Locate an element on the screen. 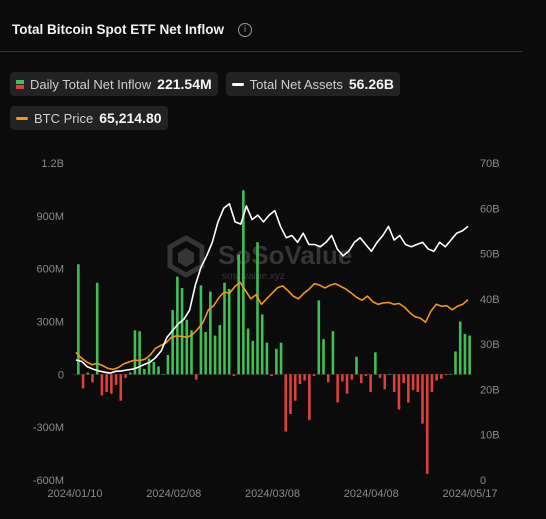 The height and width of the screenshot is (519, 546). watermark: SoSoValue sosovalue.xyz is located at coordinates (259, 258).